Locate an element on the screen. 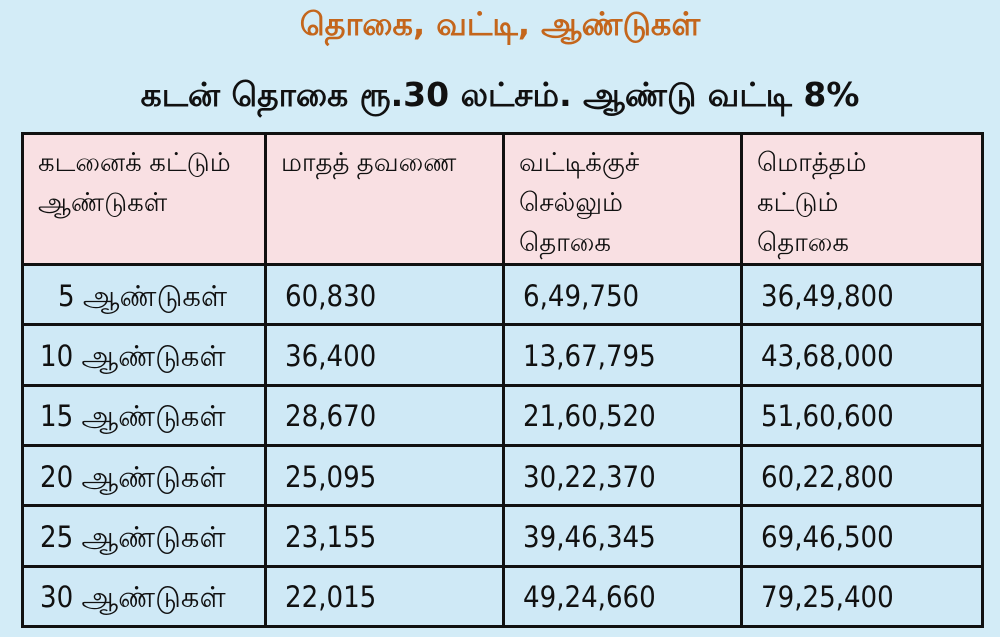 The width and height of the screenshot is (1000, 637). cell-total-amount: 51,60,600 is located at coordinates (862, 415).